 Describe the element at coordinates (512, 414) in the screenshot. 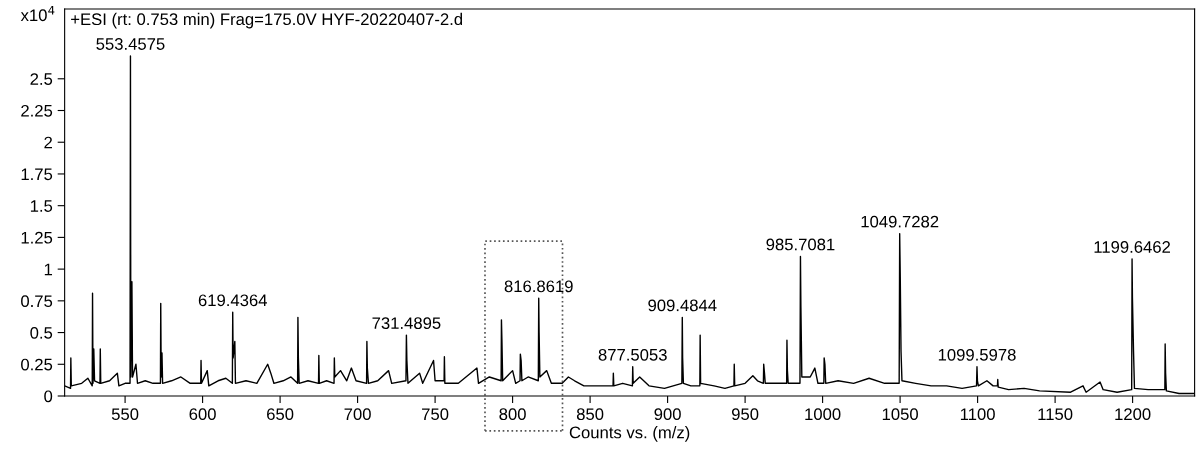

I see `x-tick-label: 800` at that location.